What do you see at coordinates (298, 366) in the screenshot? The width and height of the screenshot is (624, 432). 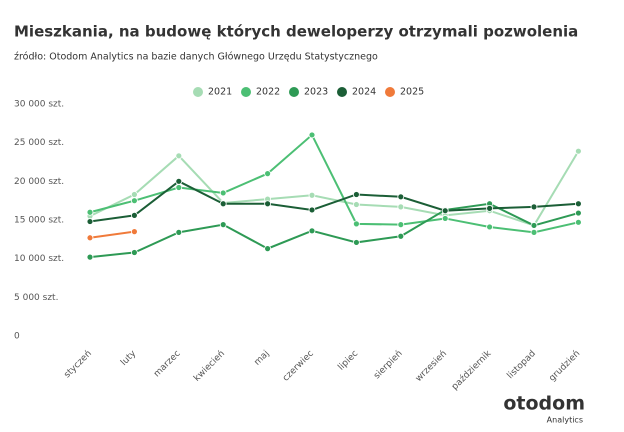 I see `x-tick-label: czerwiec` at bounding box center [298, 366].